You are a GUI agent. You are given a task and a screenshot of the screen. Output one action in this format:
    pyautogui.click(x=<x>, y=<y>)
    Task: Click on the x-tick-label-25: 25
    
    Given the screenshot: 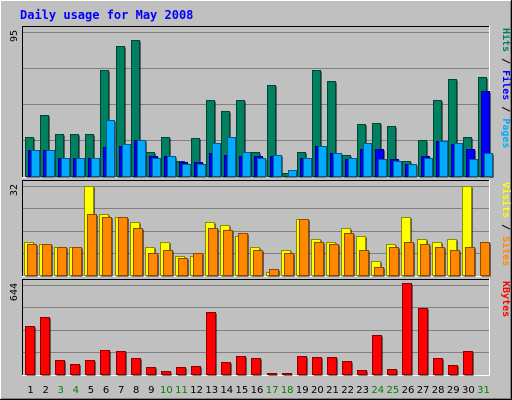 What is the action you would take?
    pyautogui.click(x=393, y=390)
    